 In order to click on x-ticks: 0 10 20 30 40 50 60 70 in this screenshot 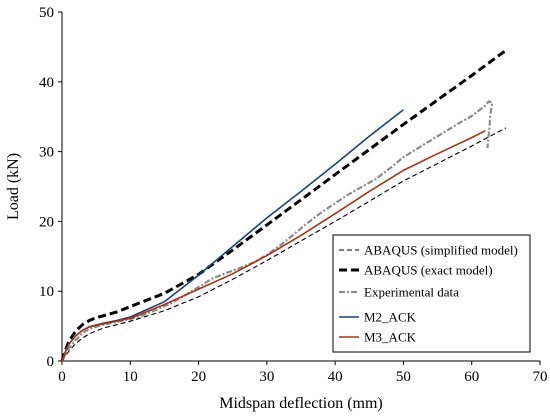, I will do `click(303, 373)`.